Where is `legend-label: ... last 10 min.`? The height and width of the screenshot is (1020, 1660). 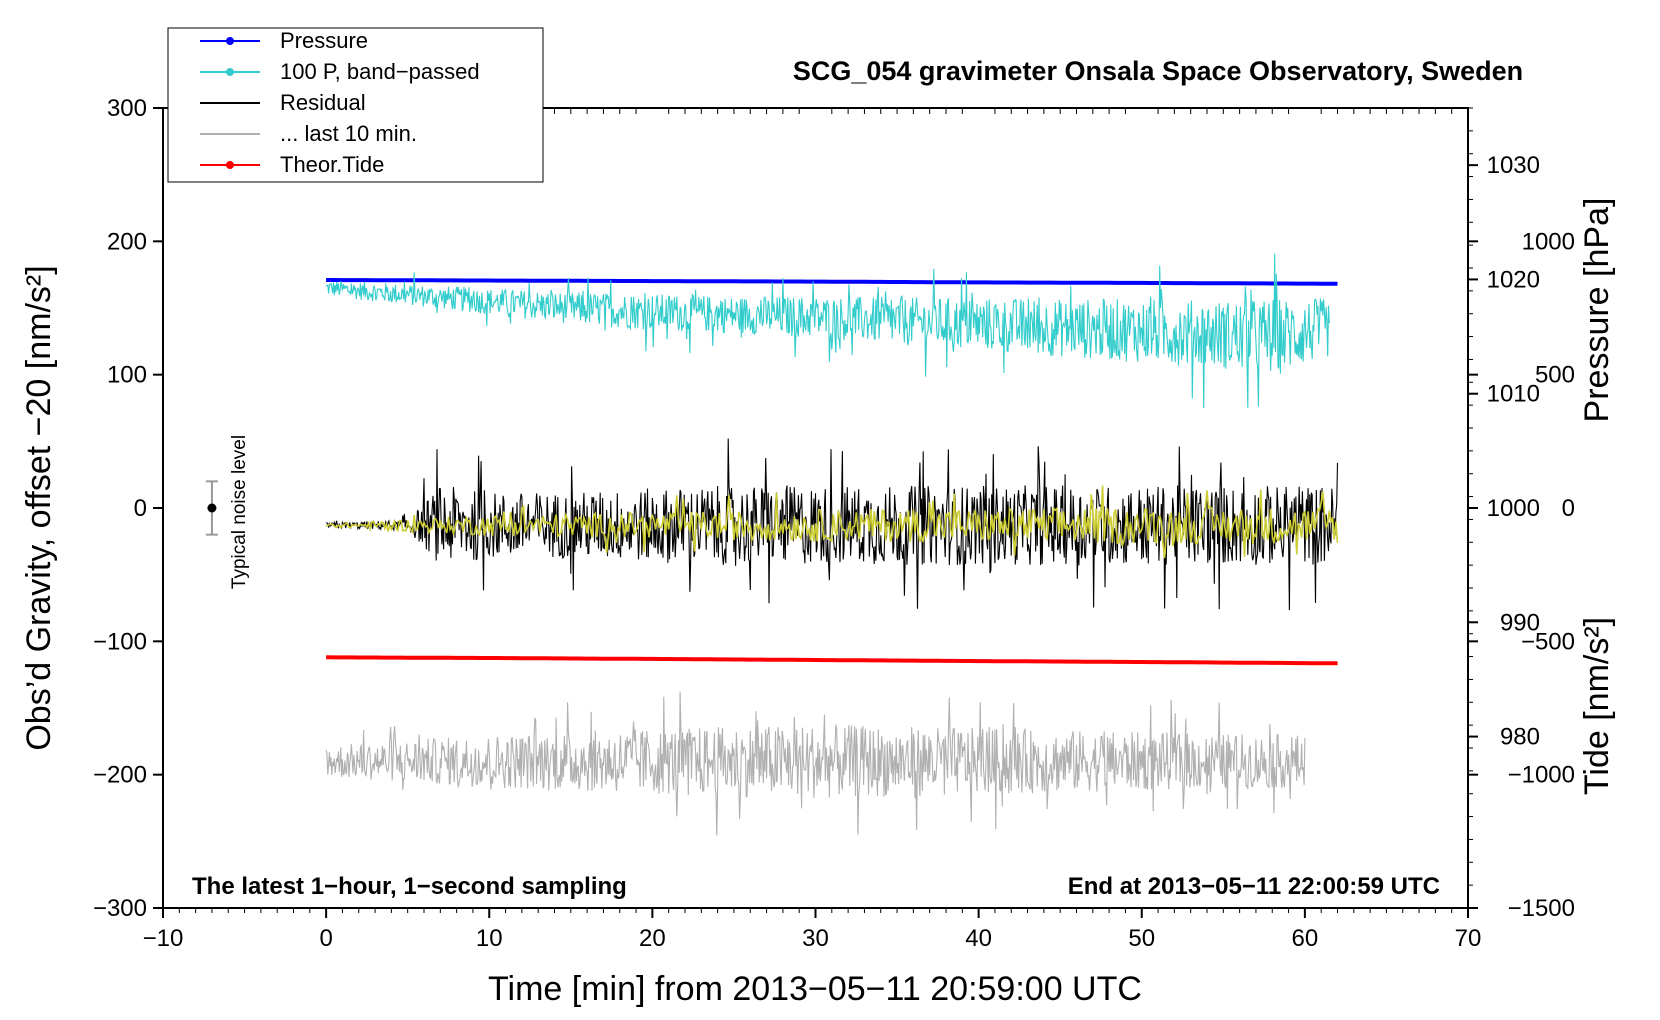
legend-label: ... last 10 min. is located at coordinates (348, 133).